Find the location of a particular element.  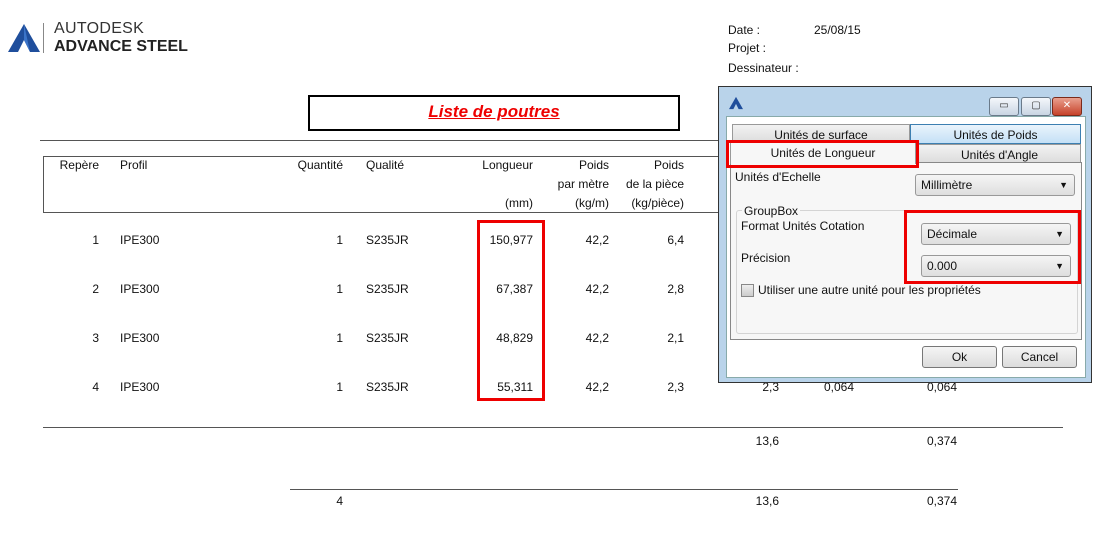

cell-poids_p: 2,8 is located at coordinates (675, 289).